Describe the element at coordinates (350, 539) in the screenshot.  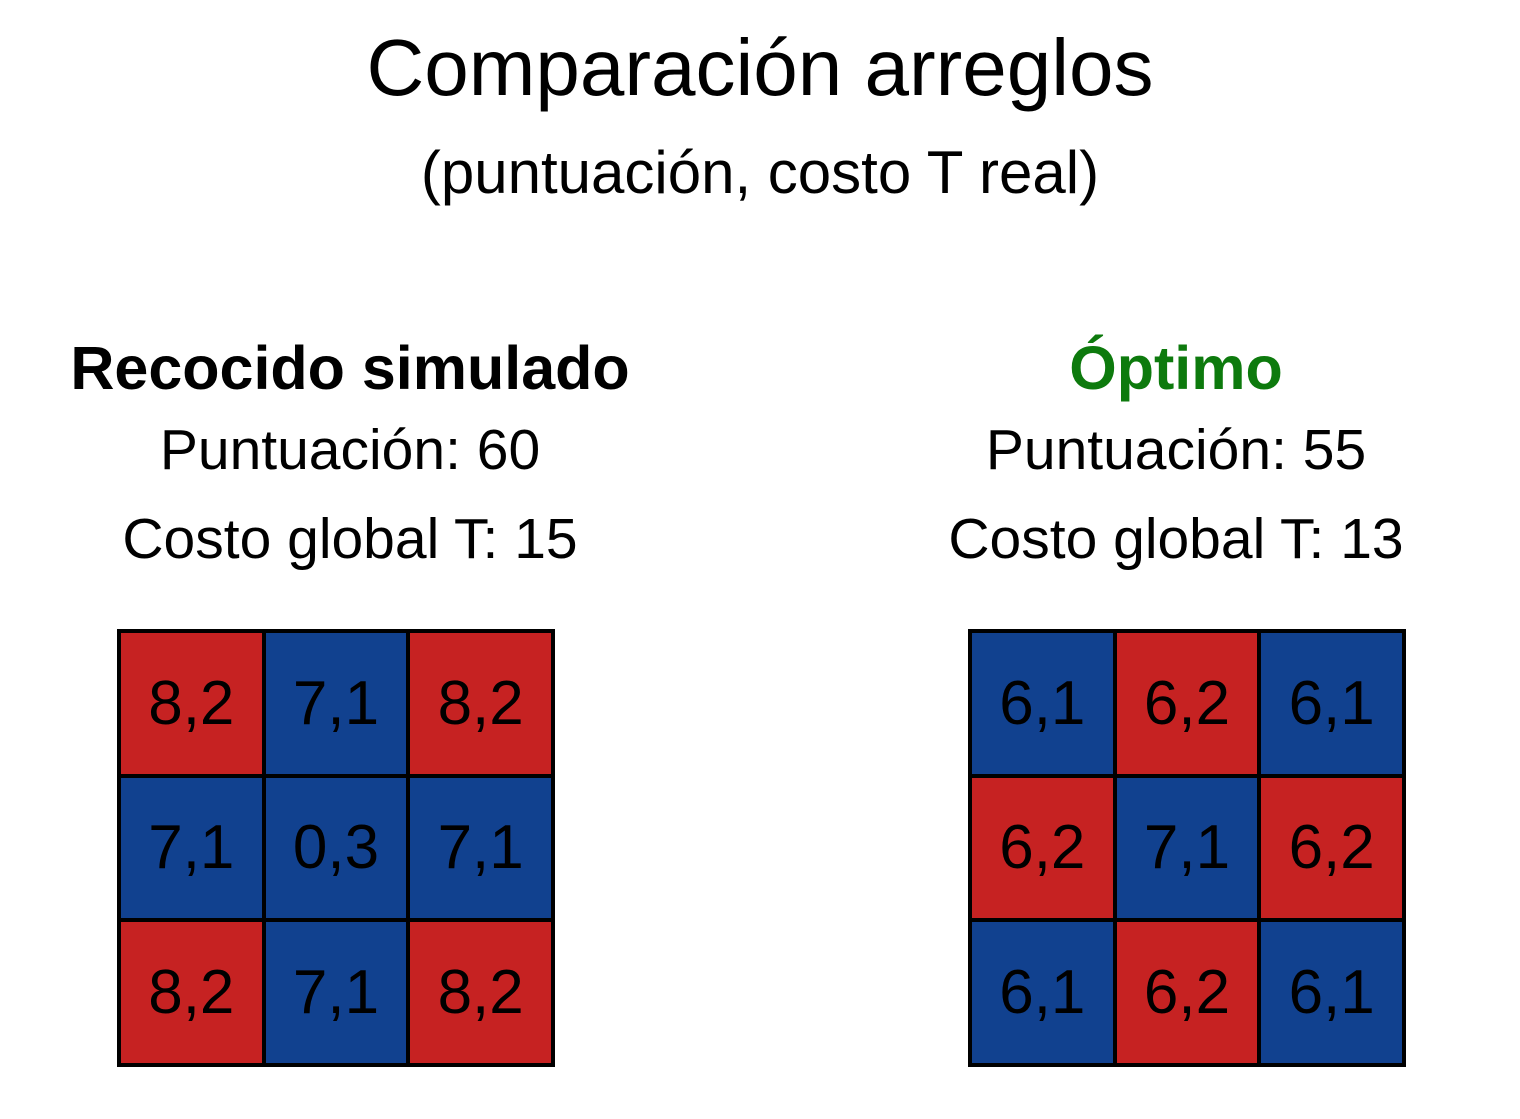
I see `annealing-cost: Costo global T: 15` at that location.